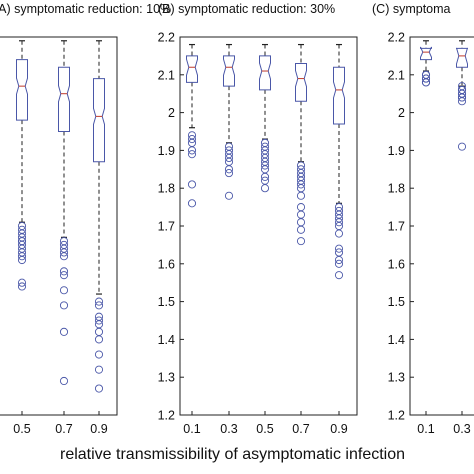 This screenshot has height=474, width=474. Describe the element at coordinates (441, 226) in the screenshot. I see `panel-c-axes` at that location.